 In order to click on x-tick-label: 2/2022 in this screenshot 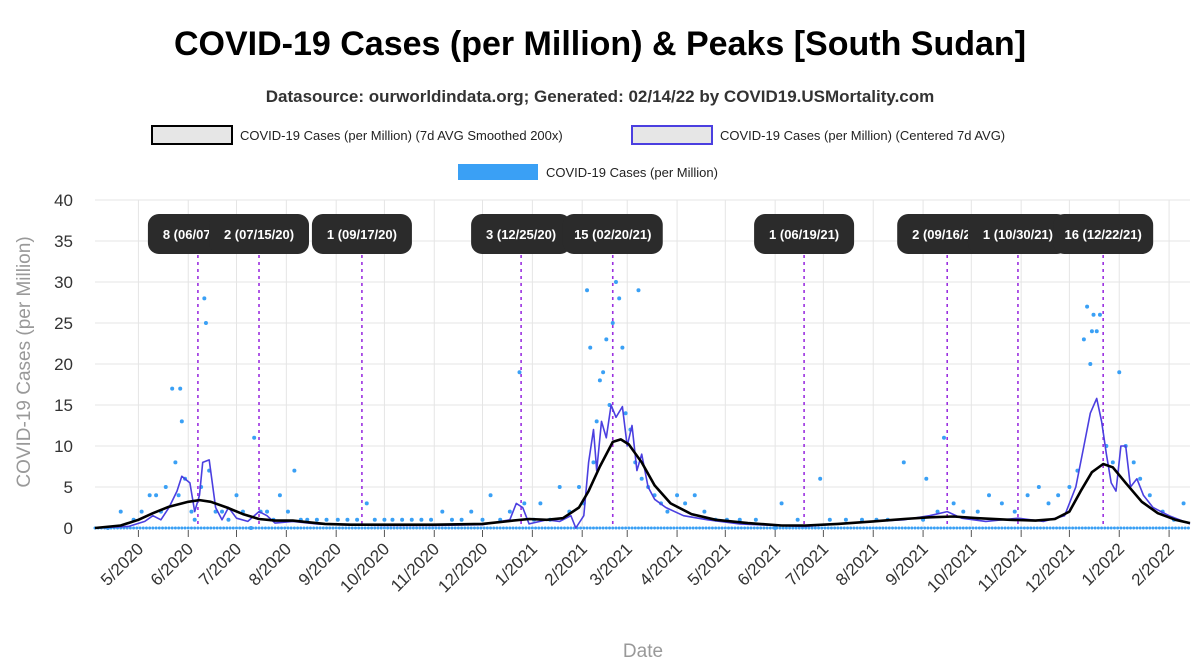, I will do `click(1153, 564)`.